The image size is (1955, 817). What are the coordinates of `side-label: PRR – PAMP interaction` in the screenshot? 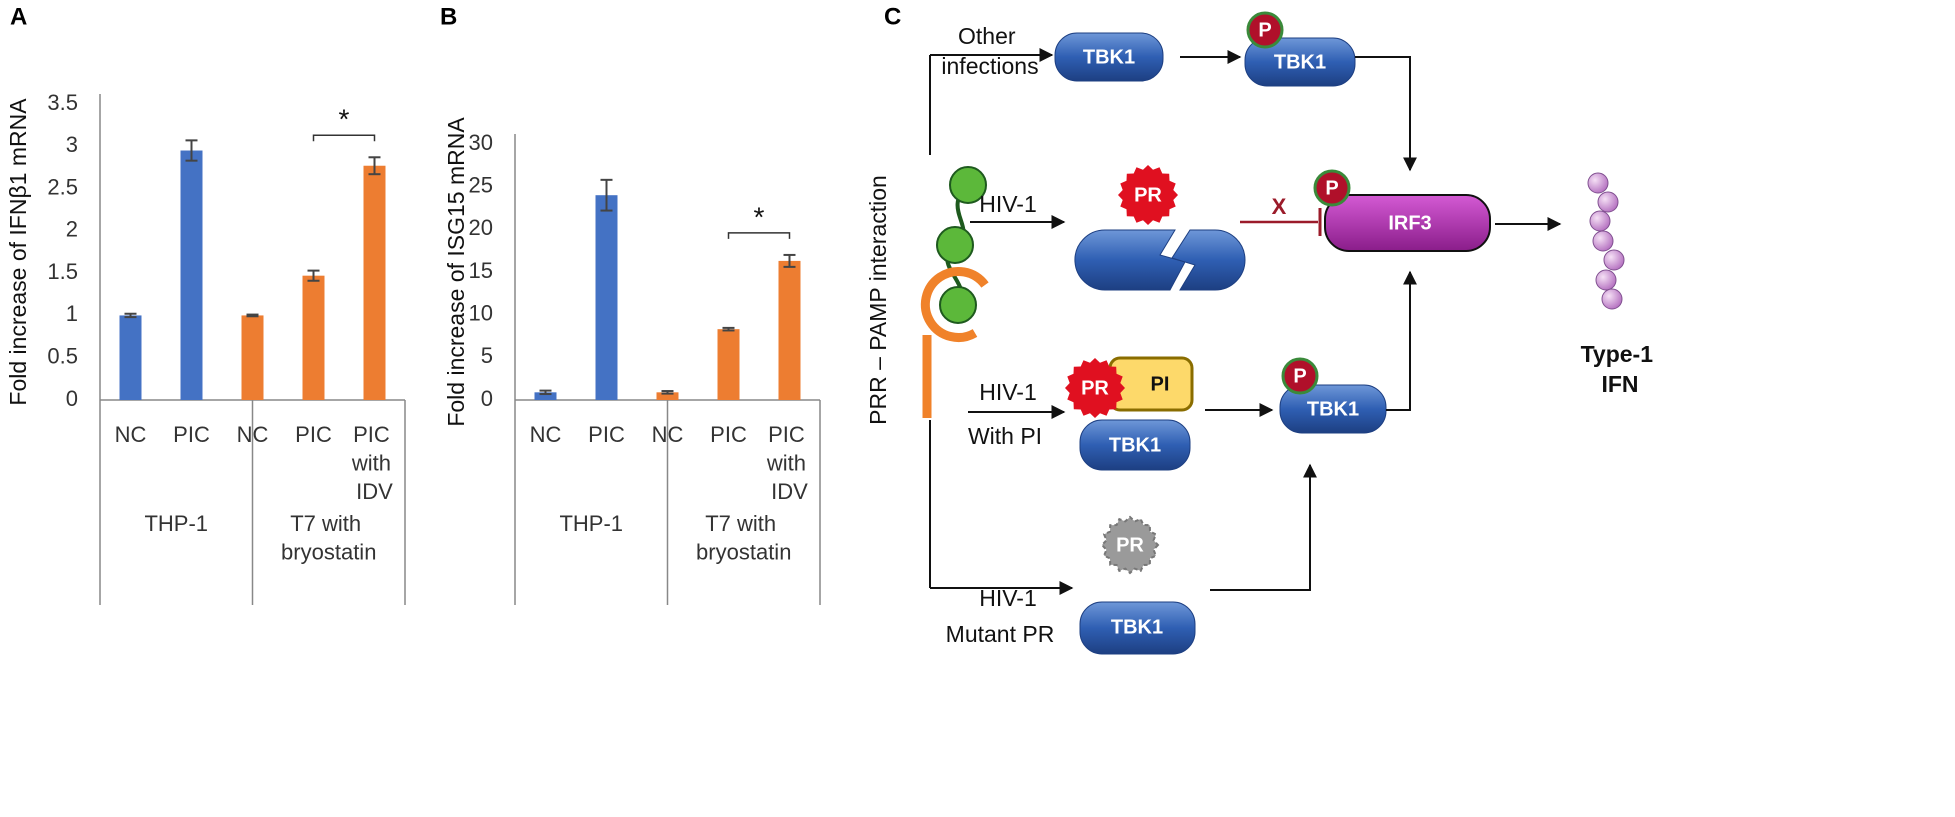 It's located at (878, 300).